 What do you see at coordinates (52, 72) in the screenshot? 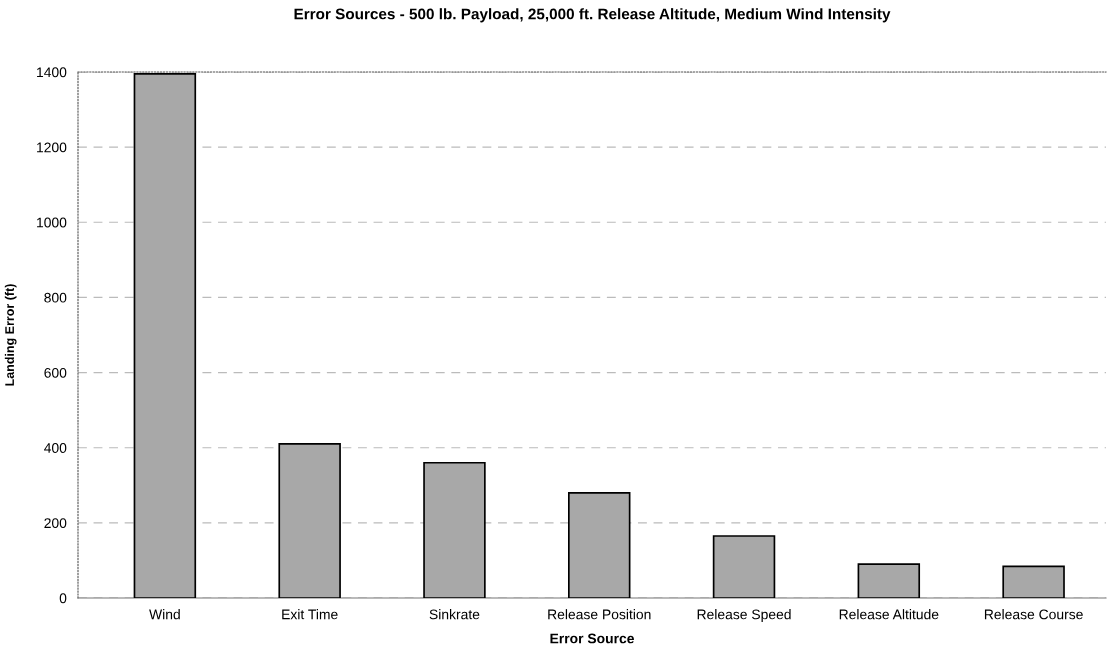
I see `y-tick-label: 1400` at bounding box center [52, 72].